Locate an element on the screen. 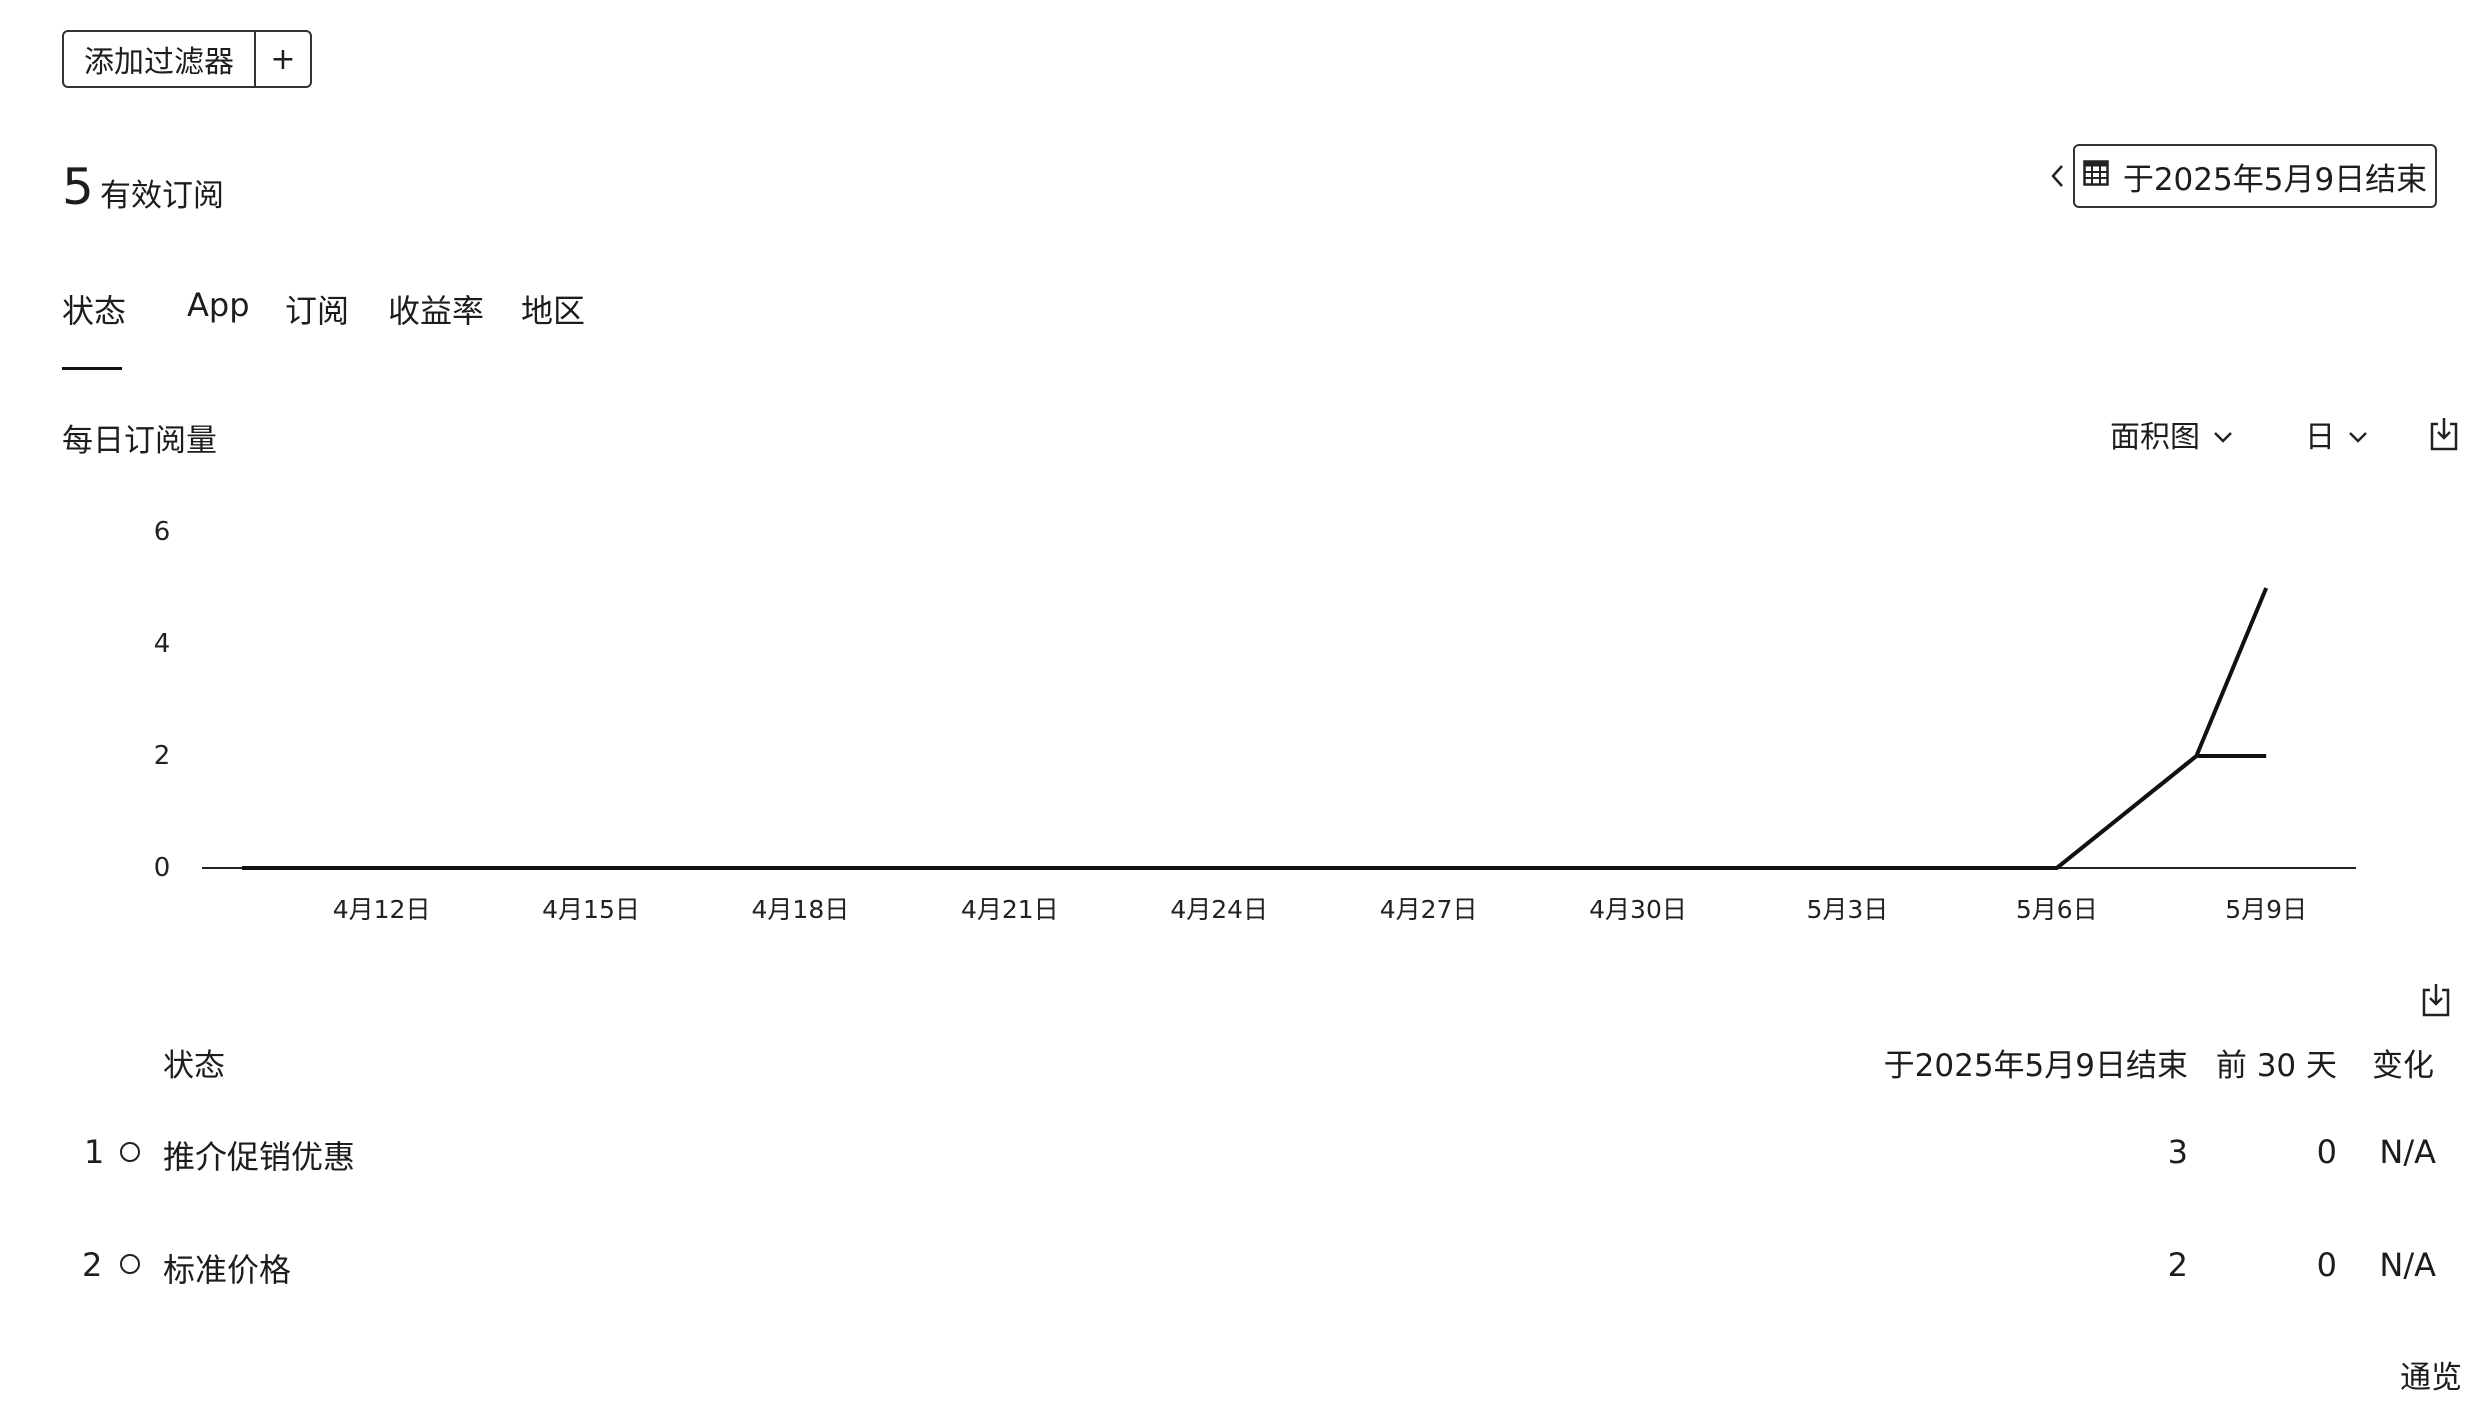  add-filter-button: 添加过滤器 + is located at coordinates (187, 59).